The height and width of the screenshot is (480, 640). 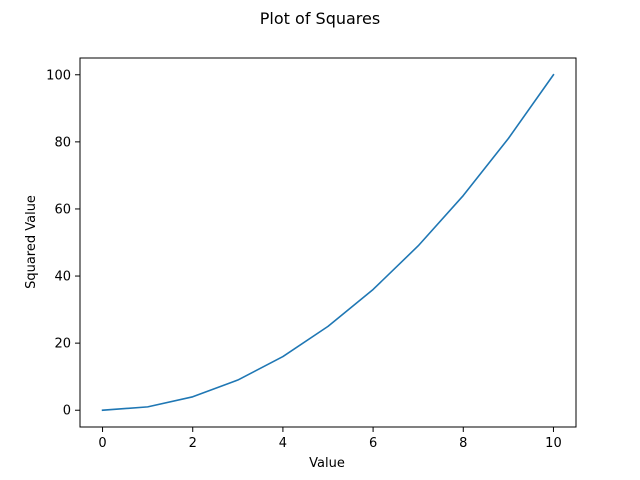 I want to click on x-tick-label: 6, so click(x=373, y=443).